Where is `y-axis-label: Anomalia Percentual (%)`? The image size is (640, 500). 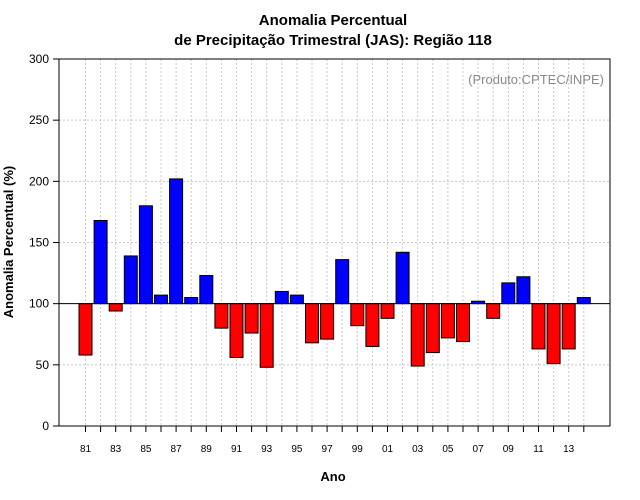
y-axis-label: Anomalia Percentual (%) is located at coordinates (8, 242).